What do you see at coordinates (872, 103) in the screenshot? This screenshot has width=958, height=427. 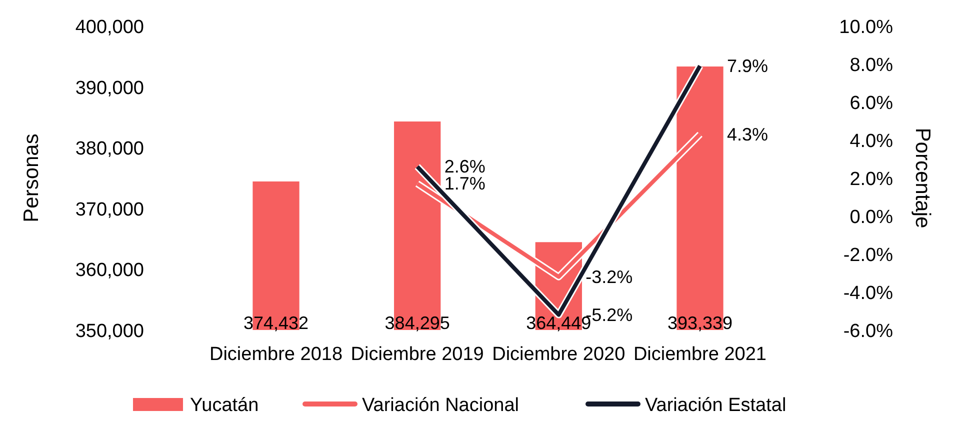 I see `y2-tick-label: 6.0%` at bounding box center [872, 103].